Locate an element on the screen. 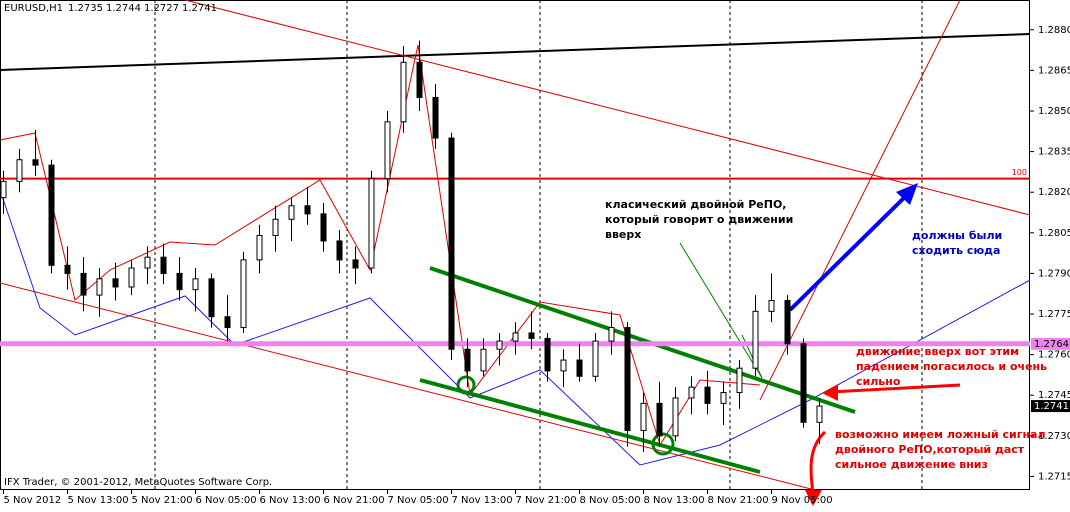  price-box-label: 1.2764 is located at coordinates (1051, 344).